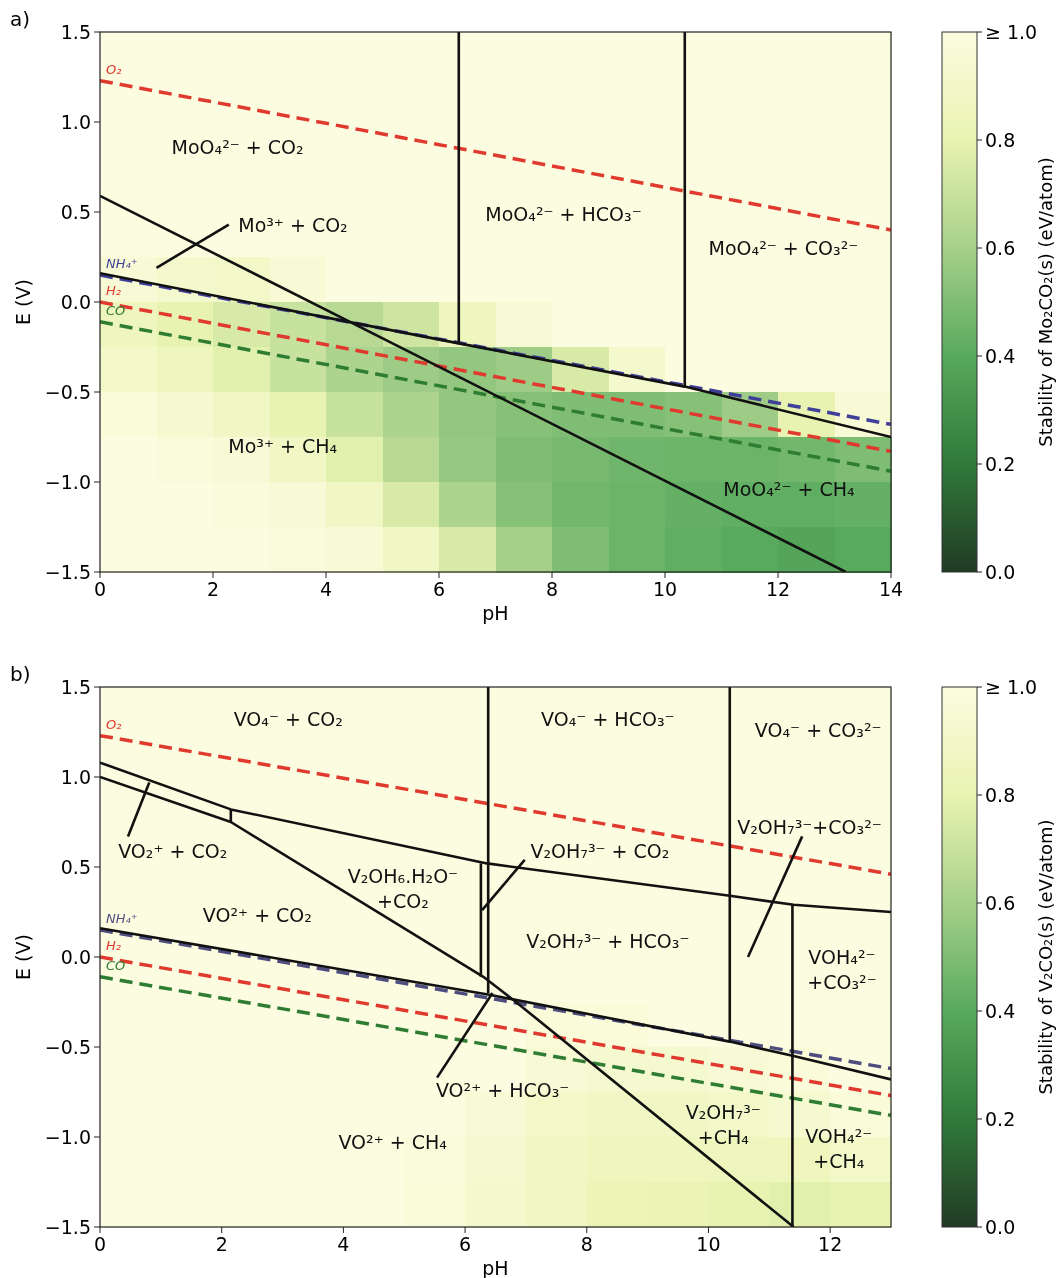  What do you see at coordinates (502, 1090) in the screenshot?
I see `annotation: VO²⁺ + HCO₃⁻` at bounding box center [502, 1090].